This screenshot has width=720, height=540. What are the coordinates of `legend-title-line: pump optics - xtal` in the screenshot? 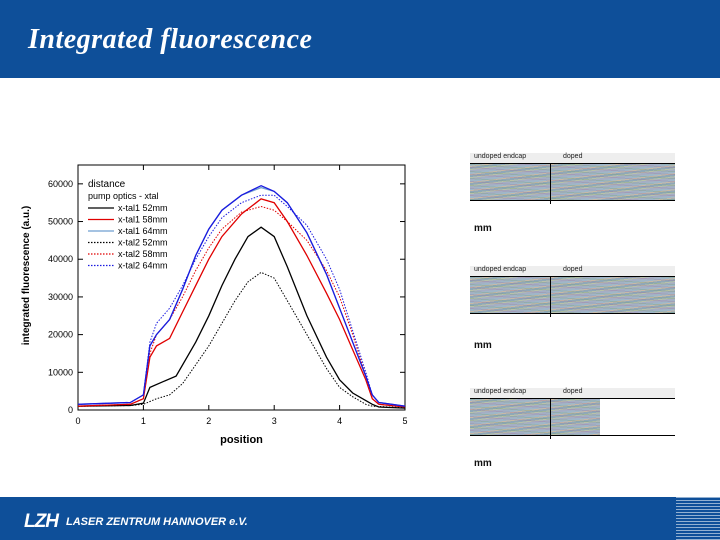 It's located at (123, 196).